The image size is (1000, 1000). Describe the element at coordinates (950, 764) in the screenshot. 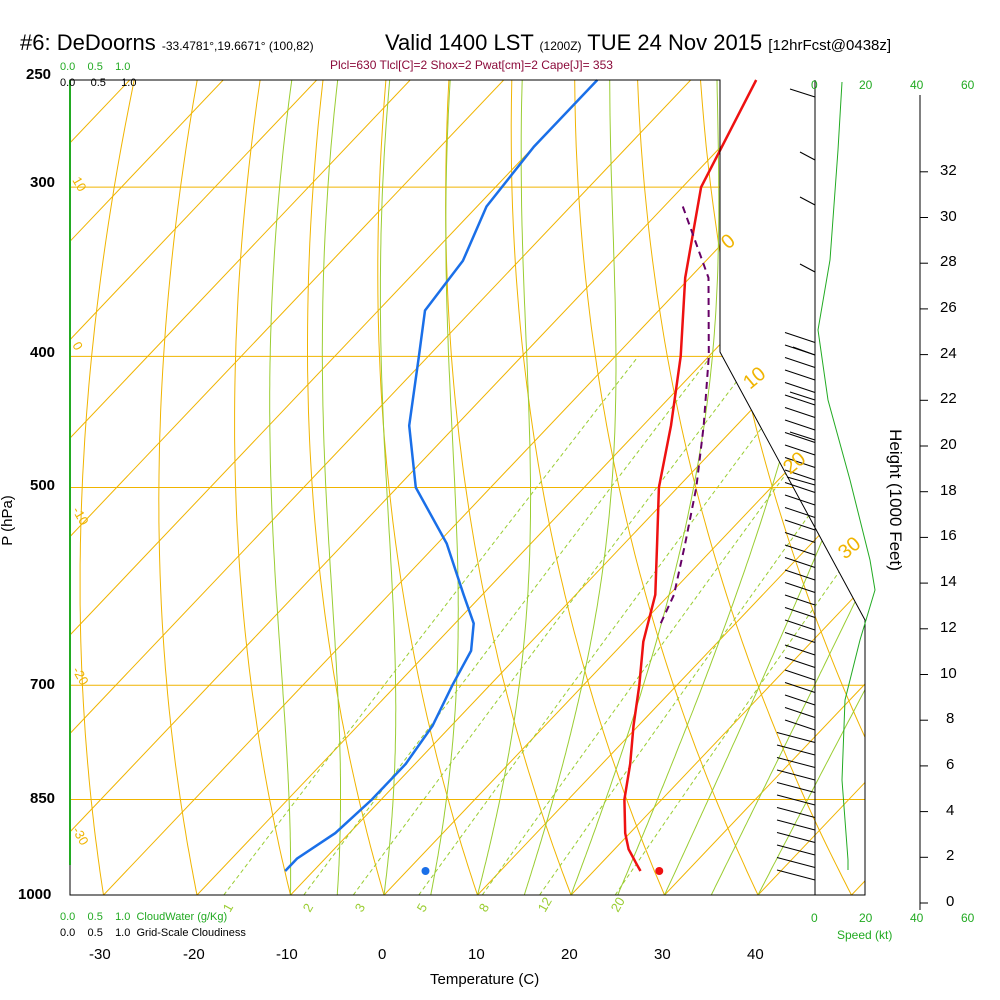

I see `height-tick-label: 6` at that location.